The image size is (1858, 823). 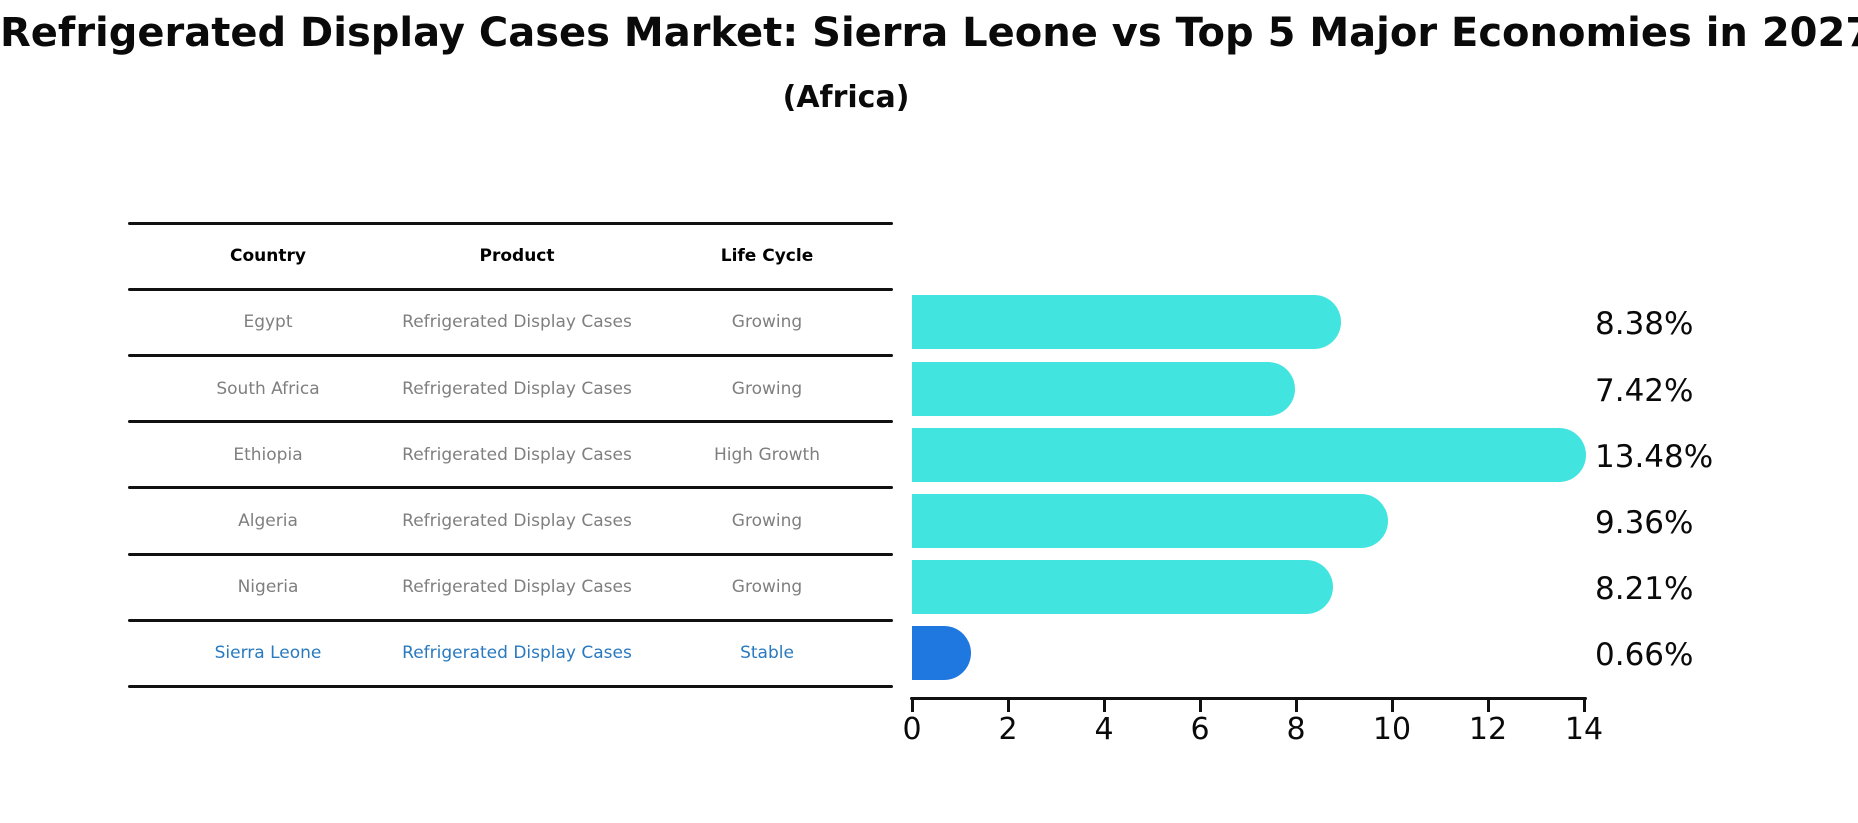 I want to click on table-cell-life_cycle: Stable, so click(x=767, y=653).